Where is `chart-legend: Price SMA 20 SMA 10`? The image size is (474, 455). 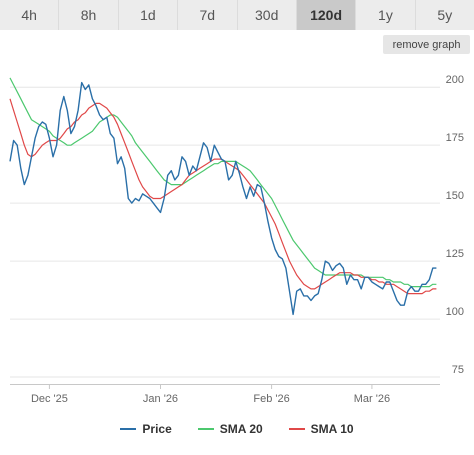
chart-legend: Price SMA 20 SMA 10 is located at coordinates (237, 429).